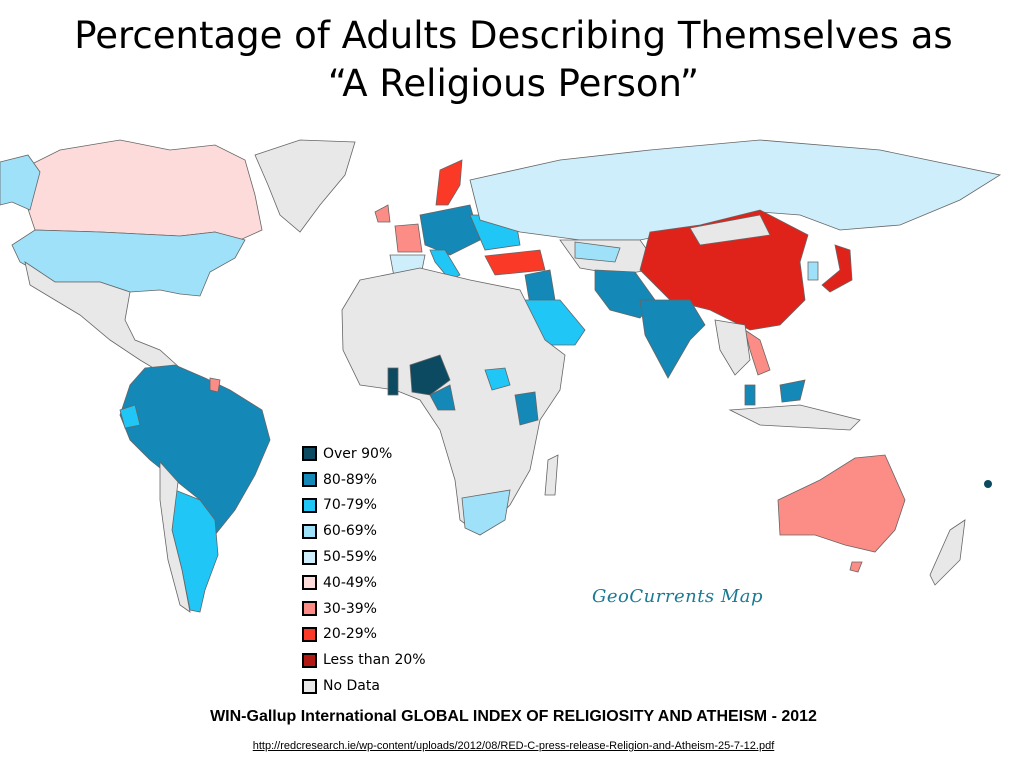 The image size is (1027, 760). What do you see at coordinates (351, 686) in the screenshot?
I see `legend-label: No Data` at bounding box center [351, 686].